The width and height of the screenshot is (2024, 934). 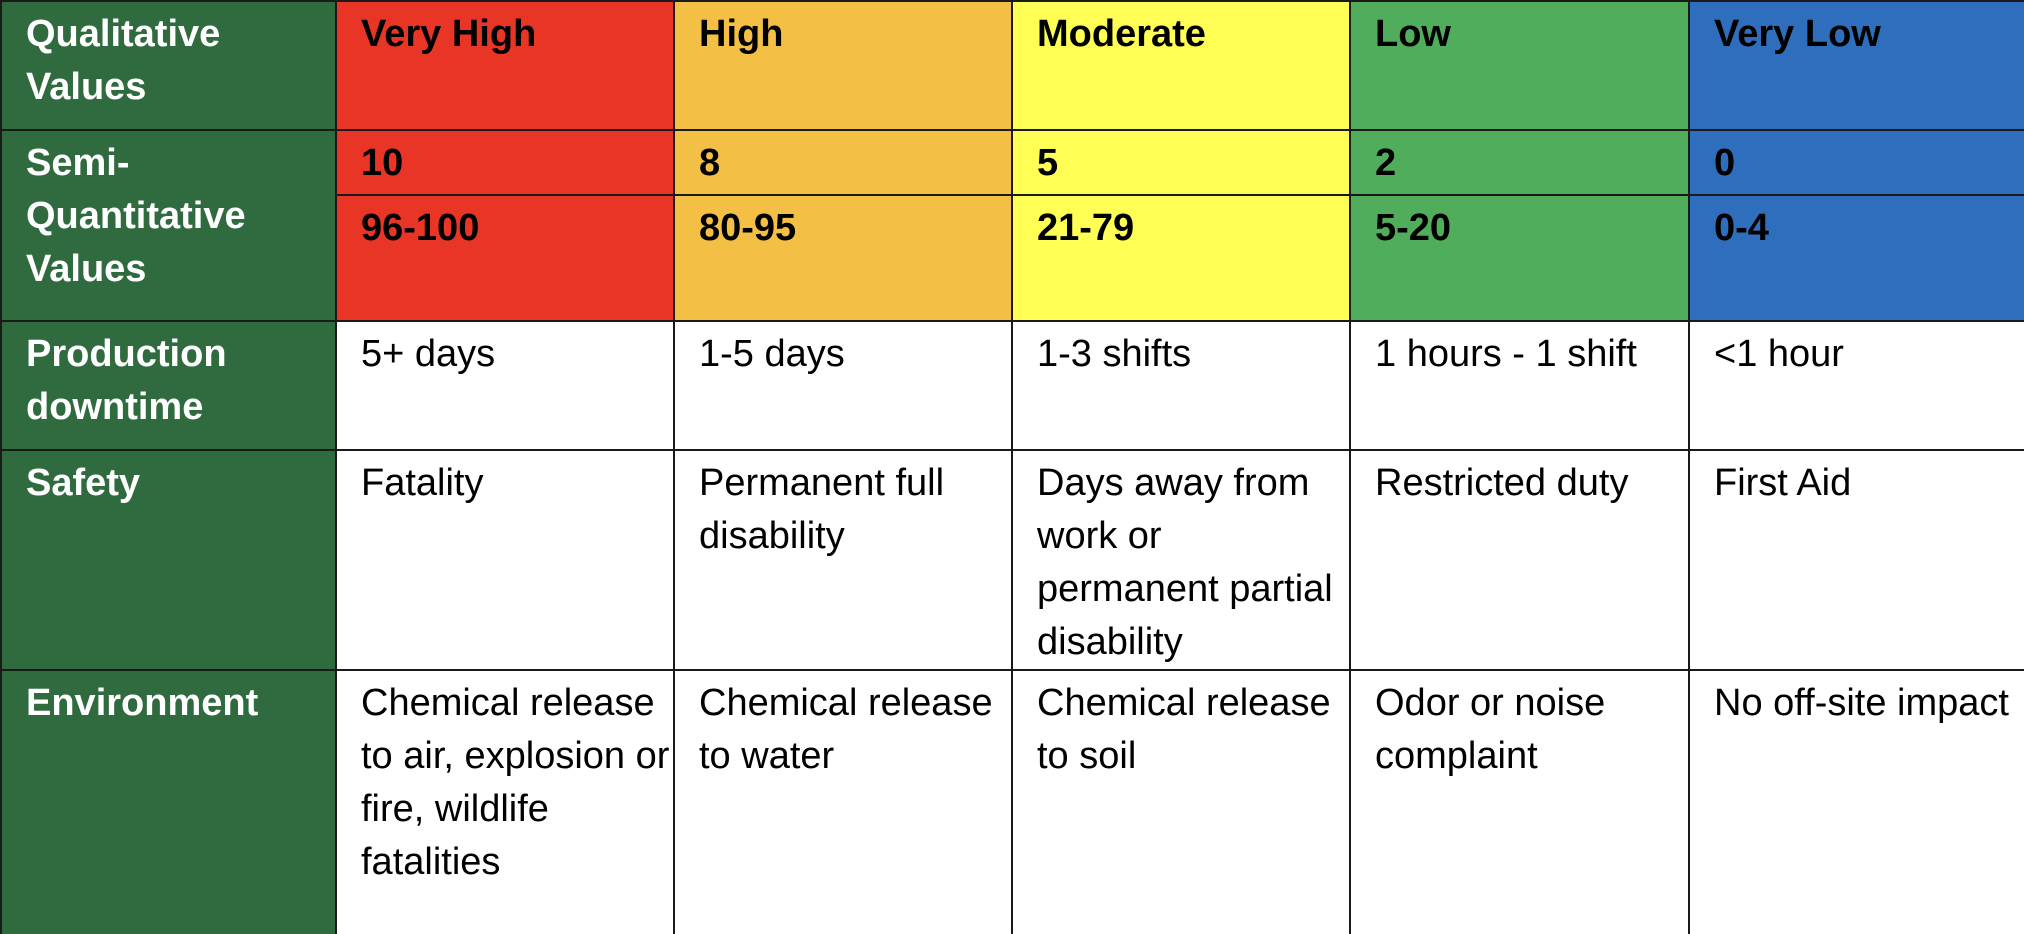 I want to click on level-high: High, so click(x=843, y=65).